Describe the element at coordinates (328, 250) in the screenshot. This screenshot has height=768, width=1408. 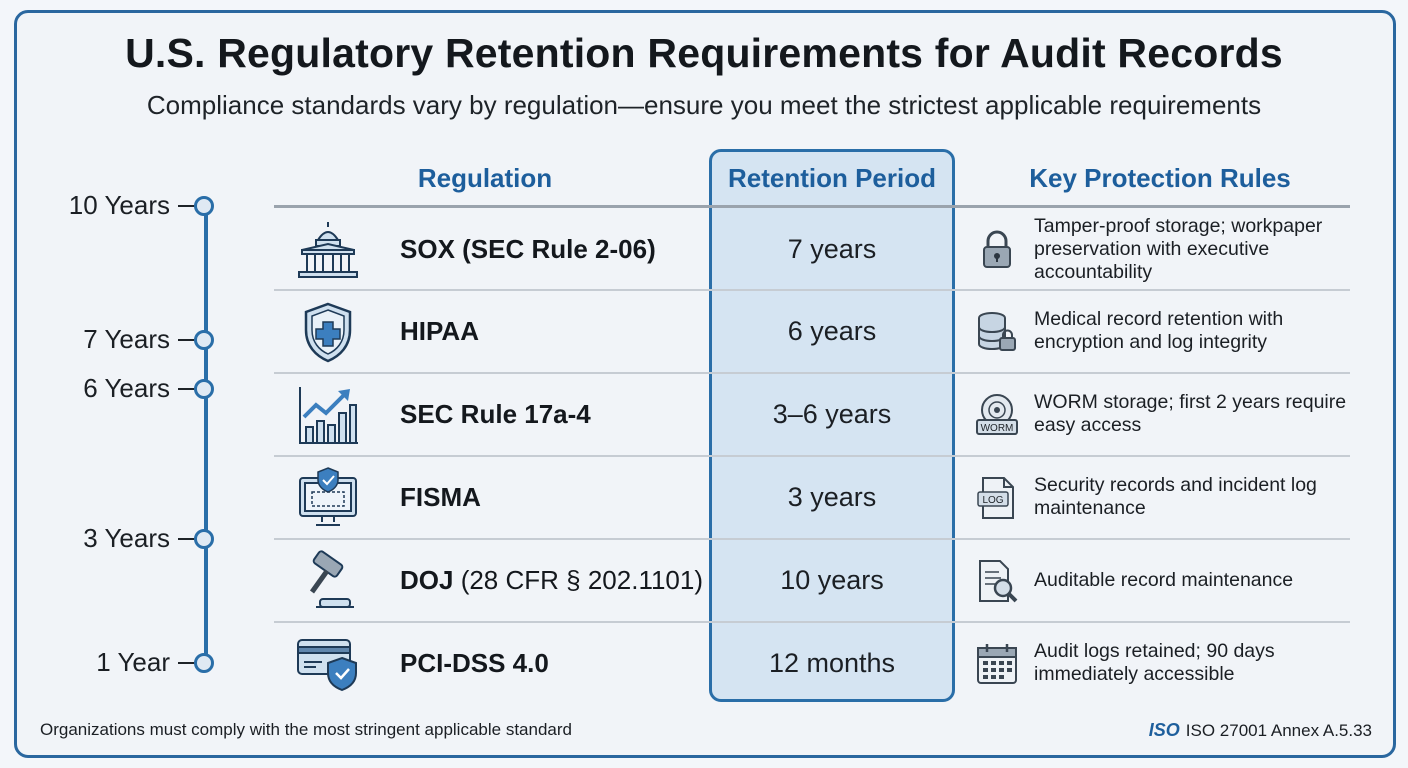
I see `capitol-building-icon` at that location.